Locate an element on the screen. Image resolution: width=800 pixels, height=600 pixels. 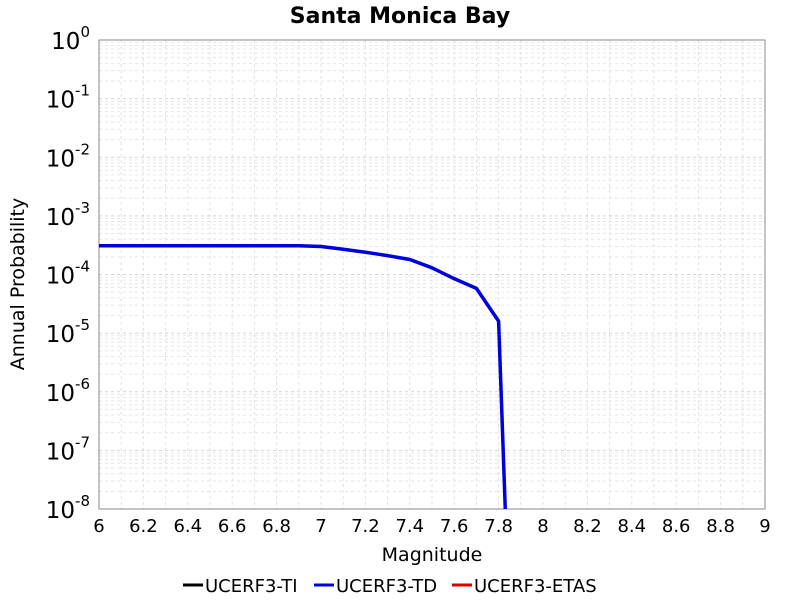
x-tick-label: 7.8 is located at coordinates (498, 526).